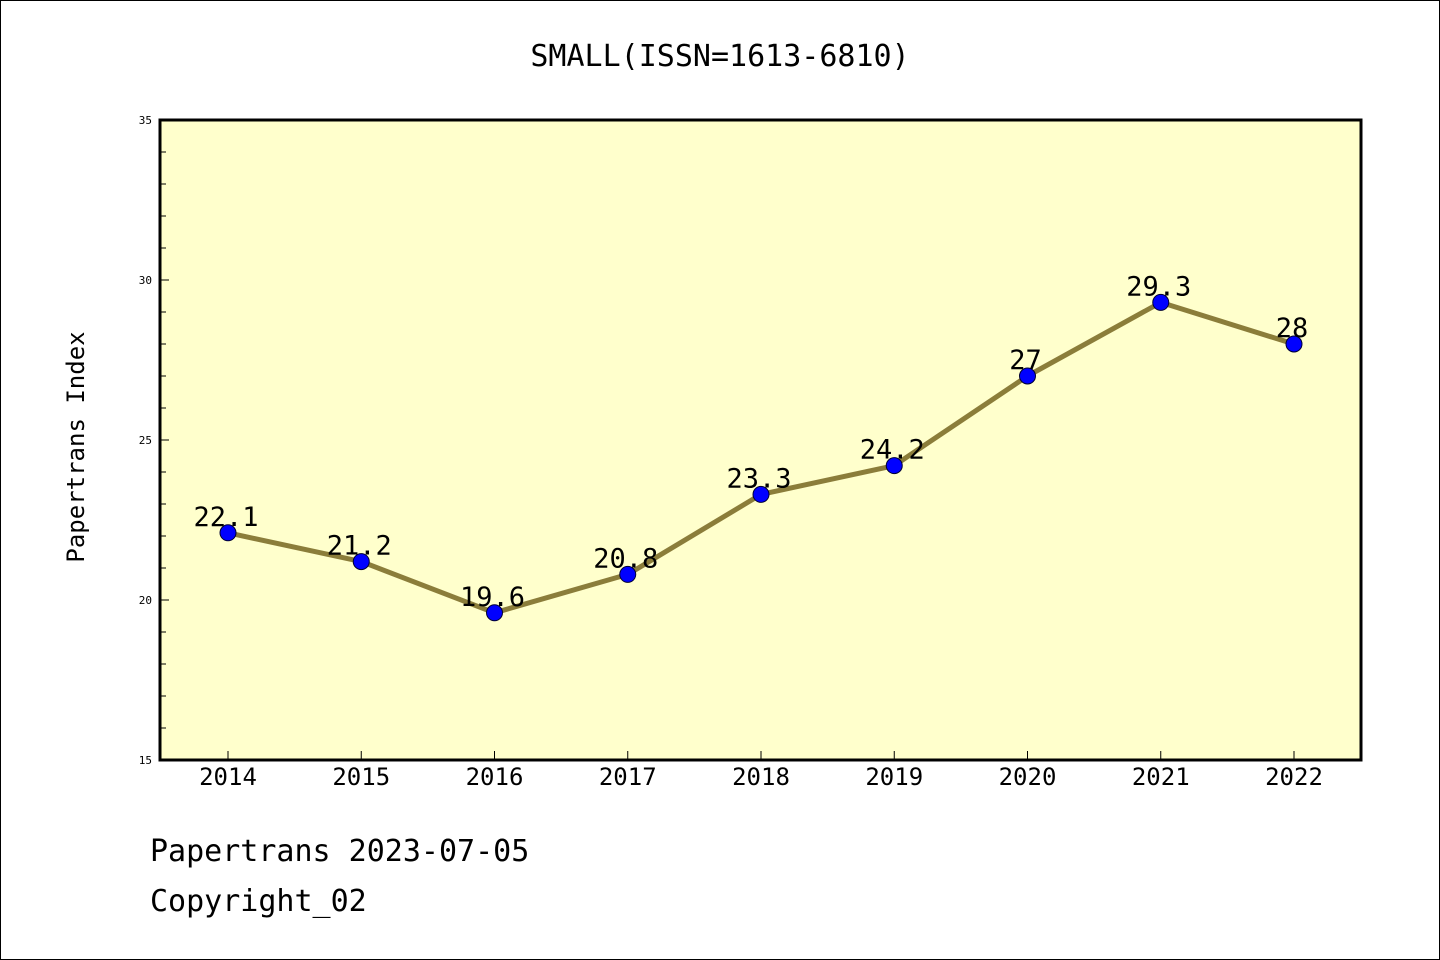 The image size is (1440, 960). I want to click on y-tick-label: 20, so click(145, 600).